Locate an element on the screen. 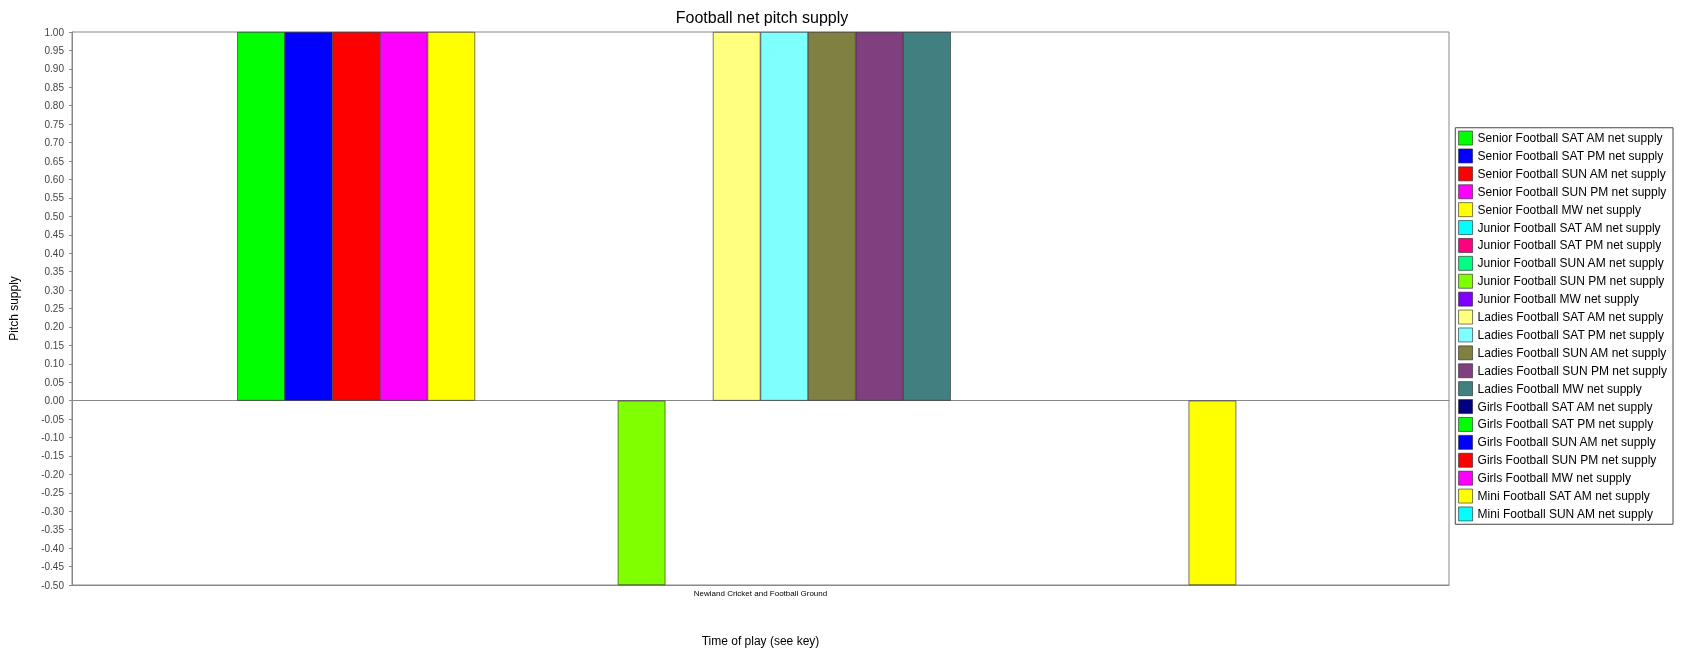 The image size is (1705, 652). legend-label: Senior Football SUN AM net supply is located at coordinates (1571, 173).